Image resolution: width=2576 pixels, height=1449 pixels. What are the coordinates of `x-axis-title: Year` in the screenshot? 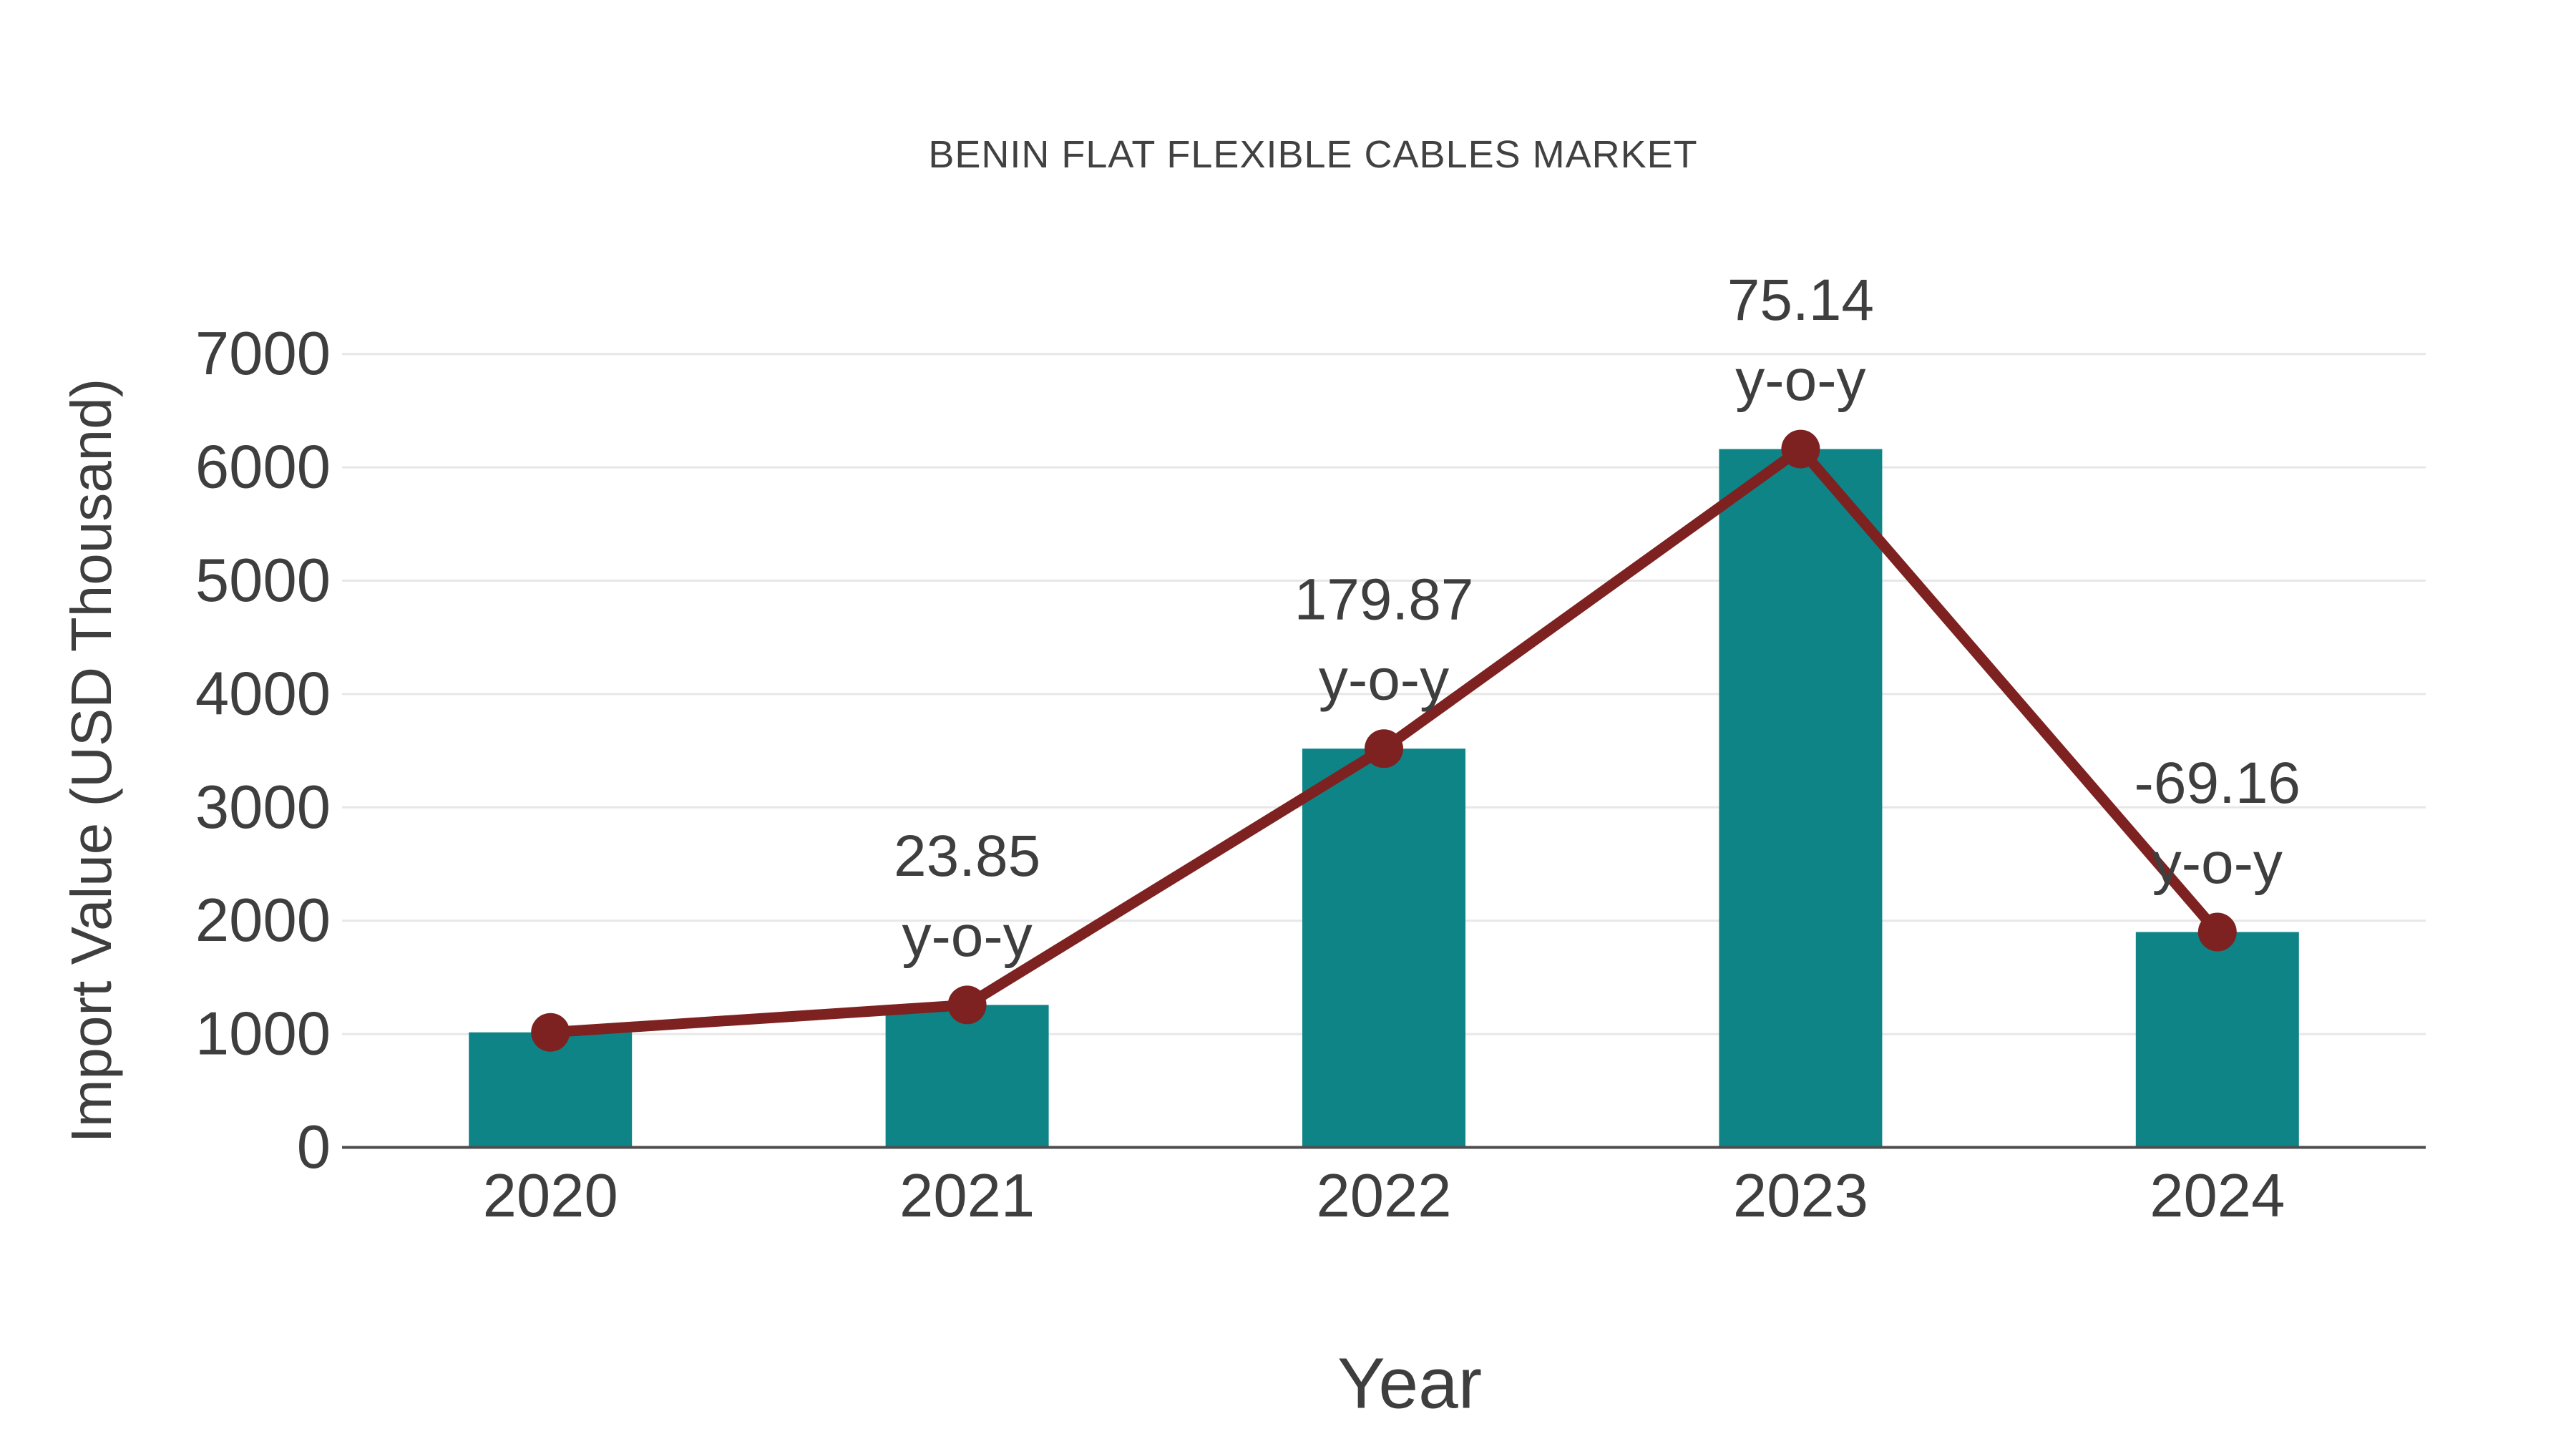 It's located at (1410, 1383).